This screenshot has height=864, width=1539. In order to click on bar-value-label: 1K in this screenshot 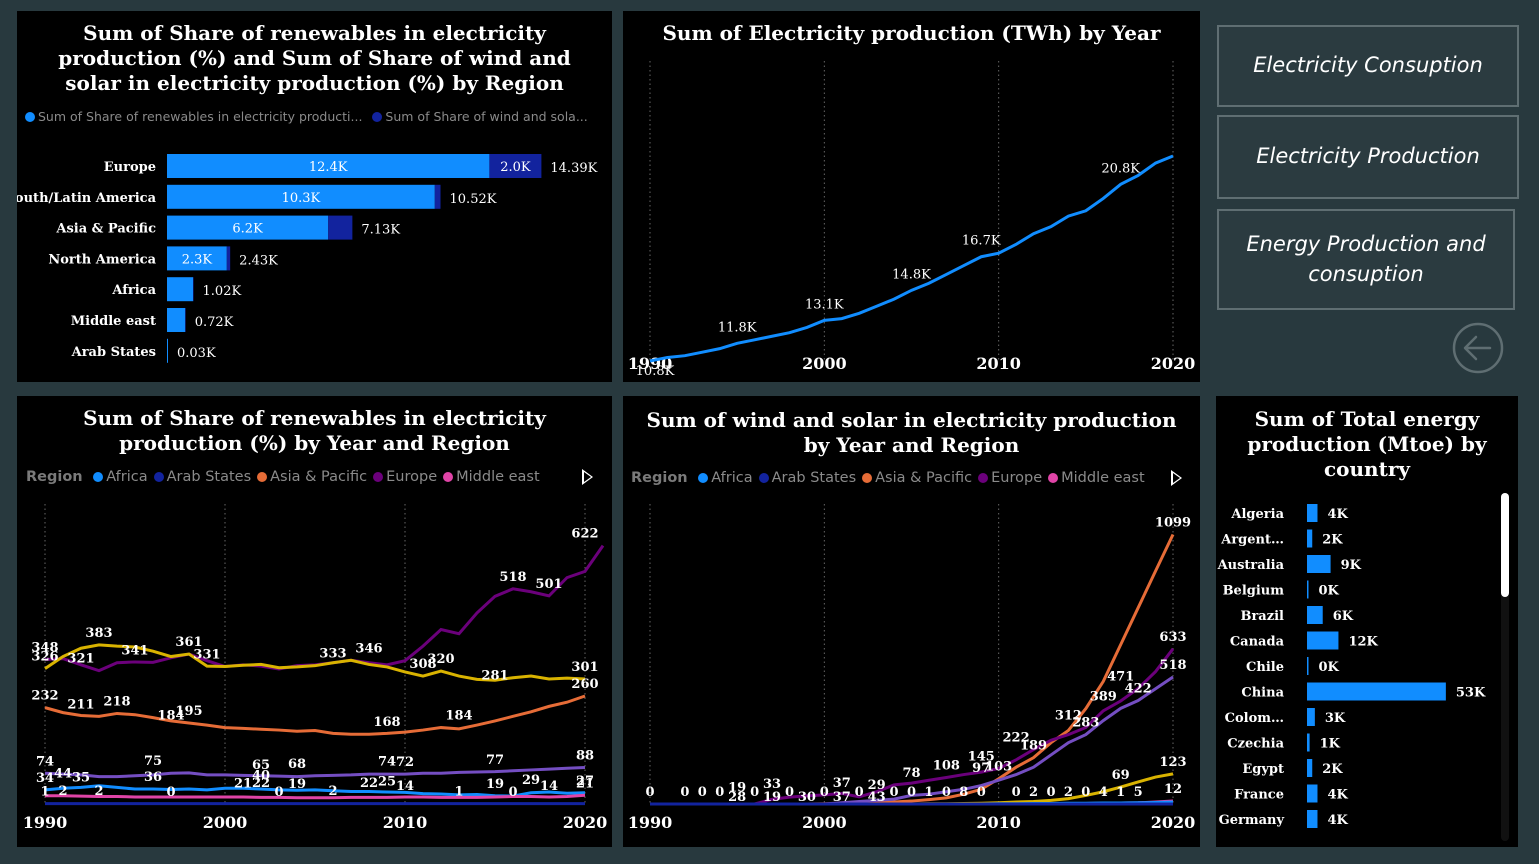, I will do `click(1330, 744)`.